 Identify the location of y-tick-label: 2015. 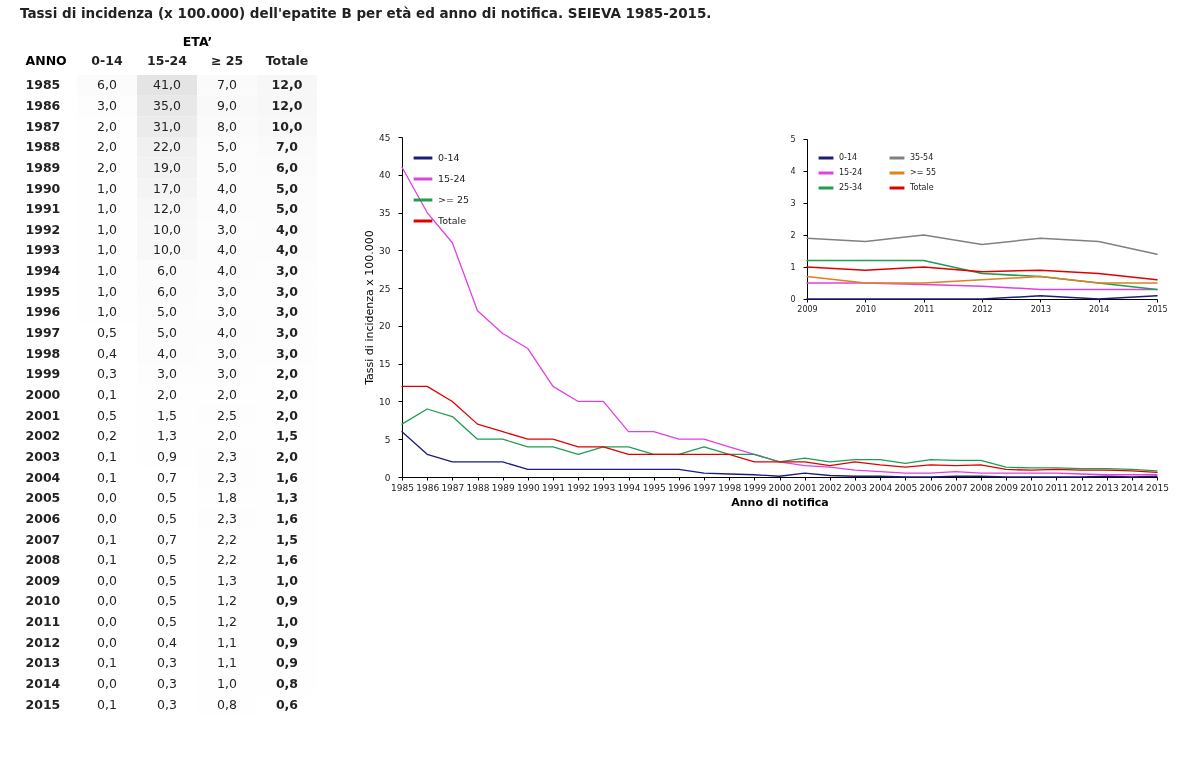
(43, 704).